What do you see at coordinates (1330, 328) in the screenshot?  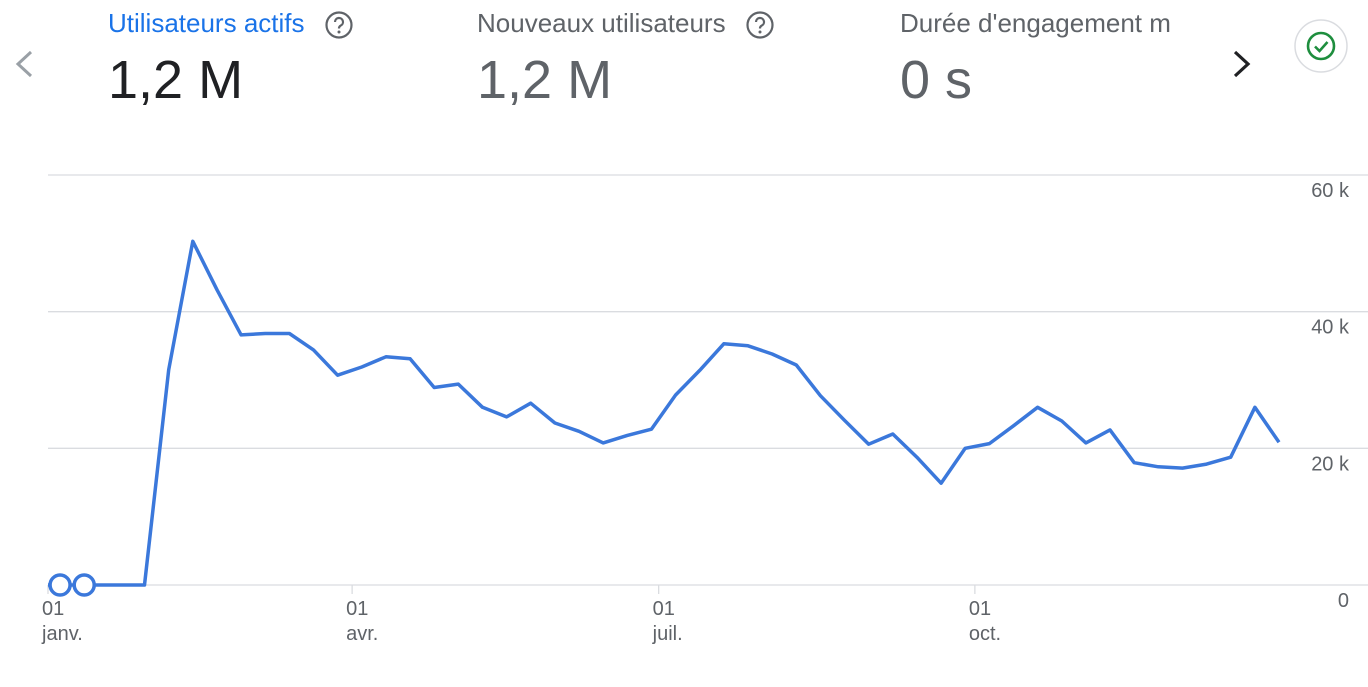 I see `y-tick-label: 40 k` at bounding box center [1330, 328].